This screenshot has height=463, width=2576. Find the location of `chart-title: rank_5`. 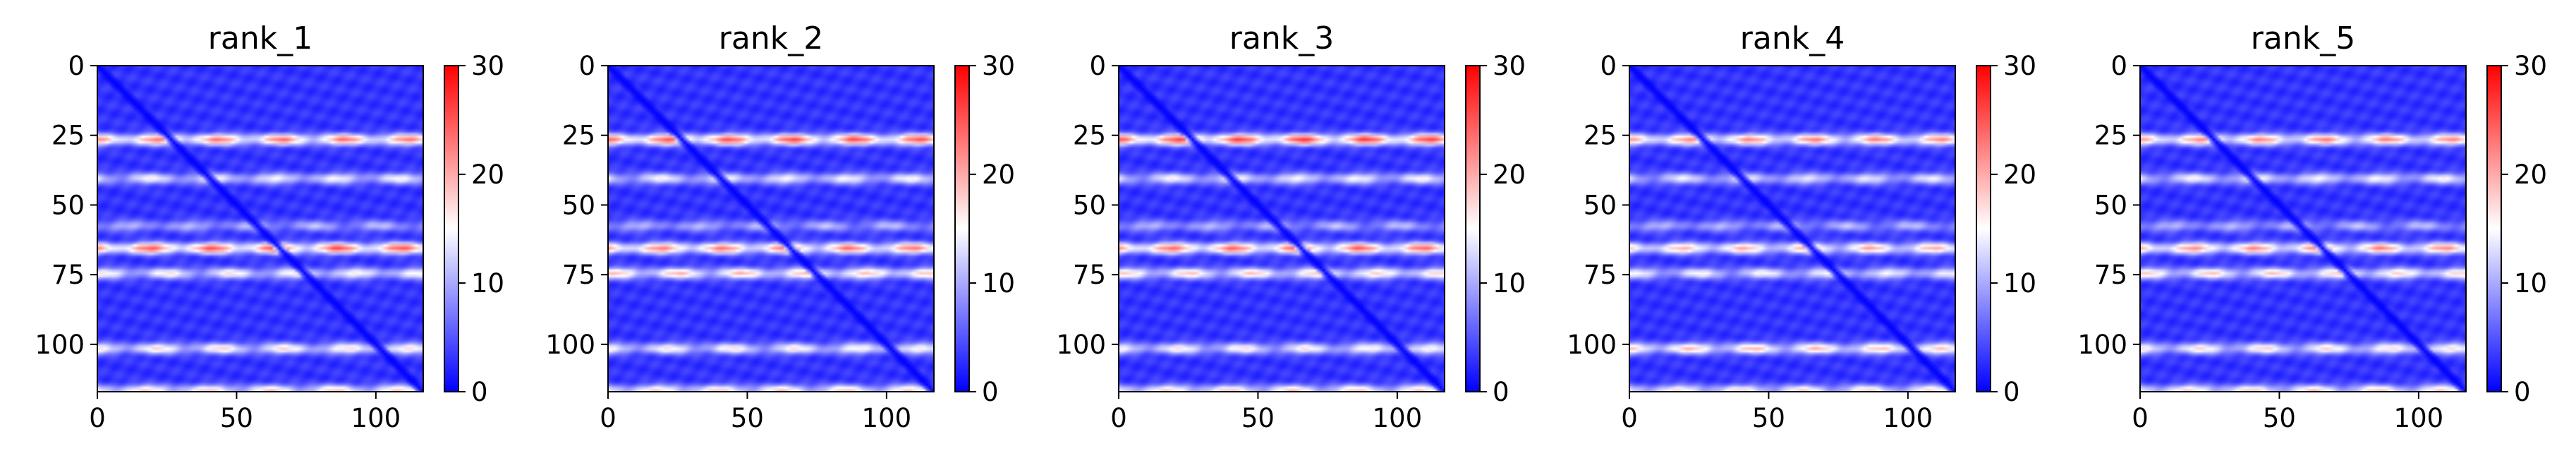

chart-title: rank_5 is located at coordinates (2303, 38).